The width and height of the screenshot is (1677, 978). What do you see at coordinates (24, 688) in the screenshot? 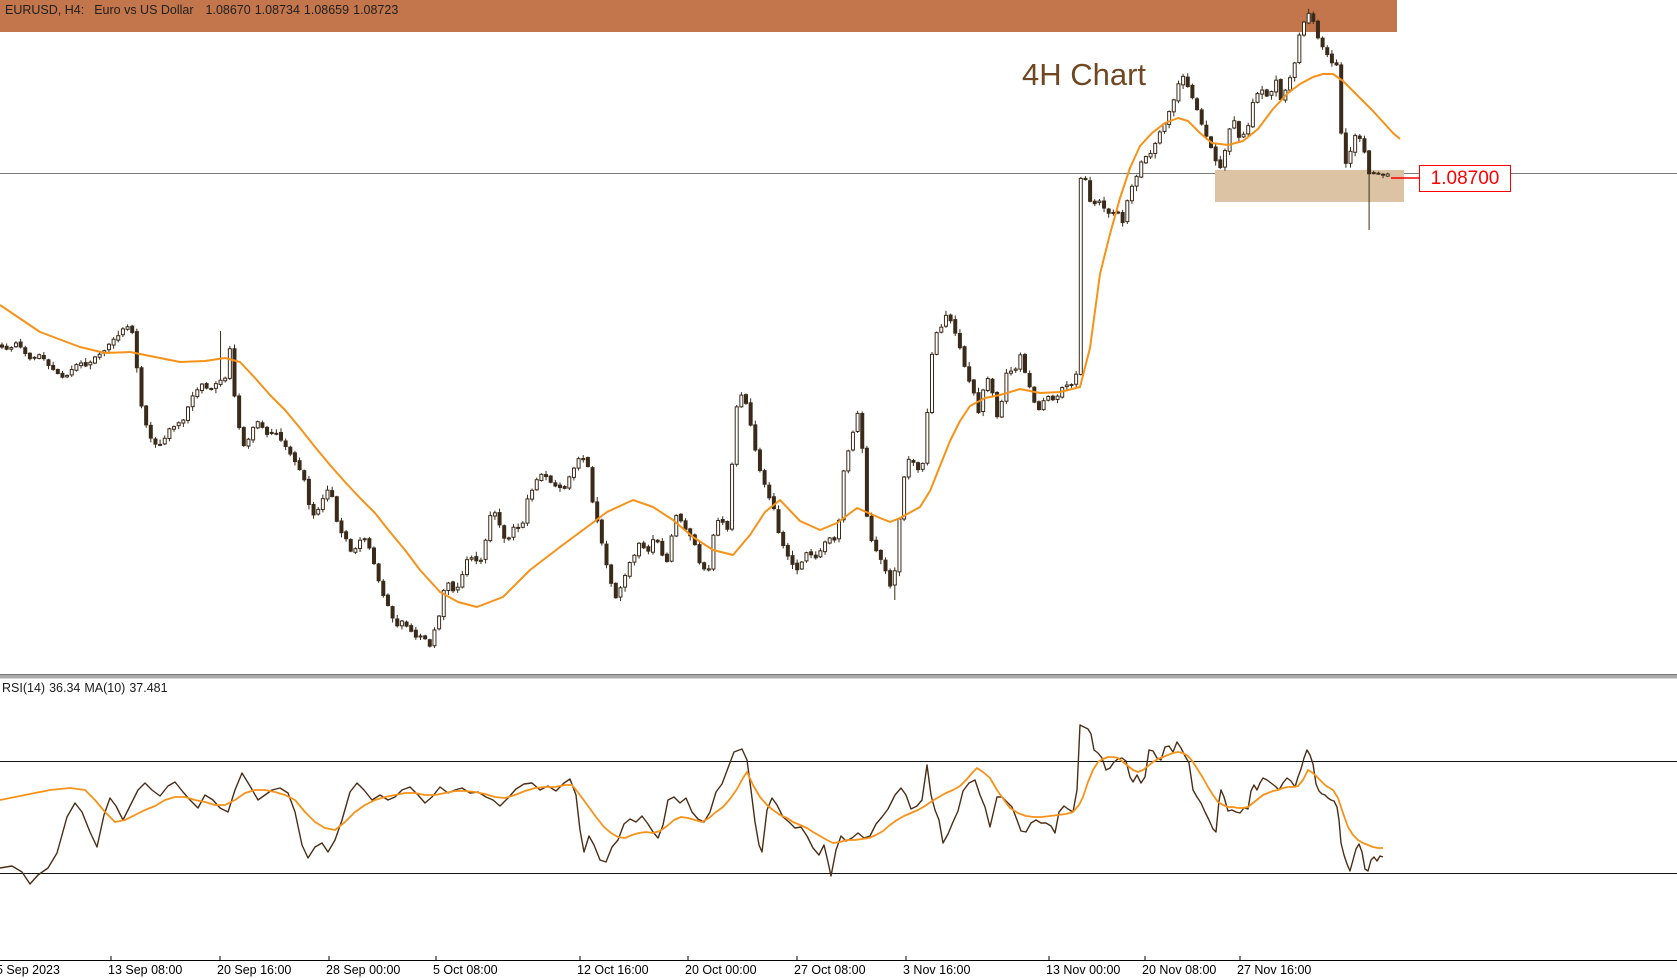
I see `rsi-name: RSI(14)` at bounding box center [24, 688].